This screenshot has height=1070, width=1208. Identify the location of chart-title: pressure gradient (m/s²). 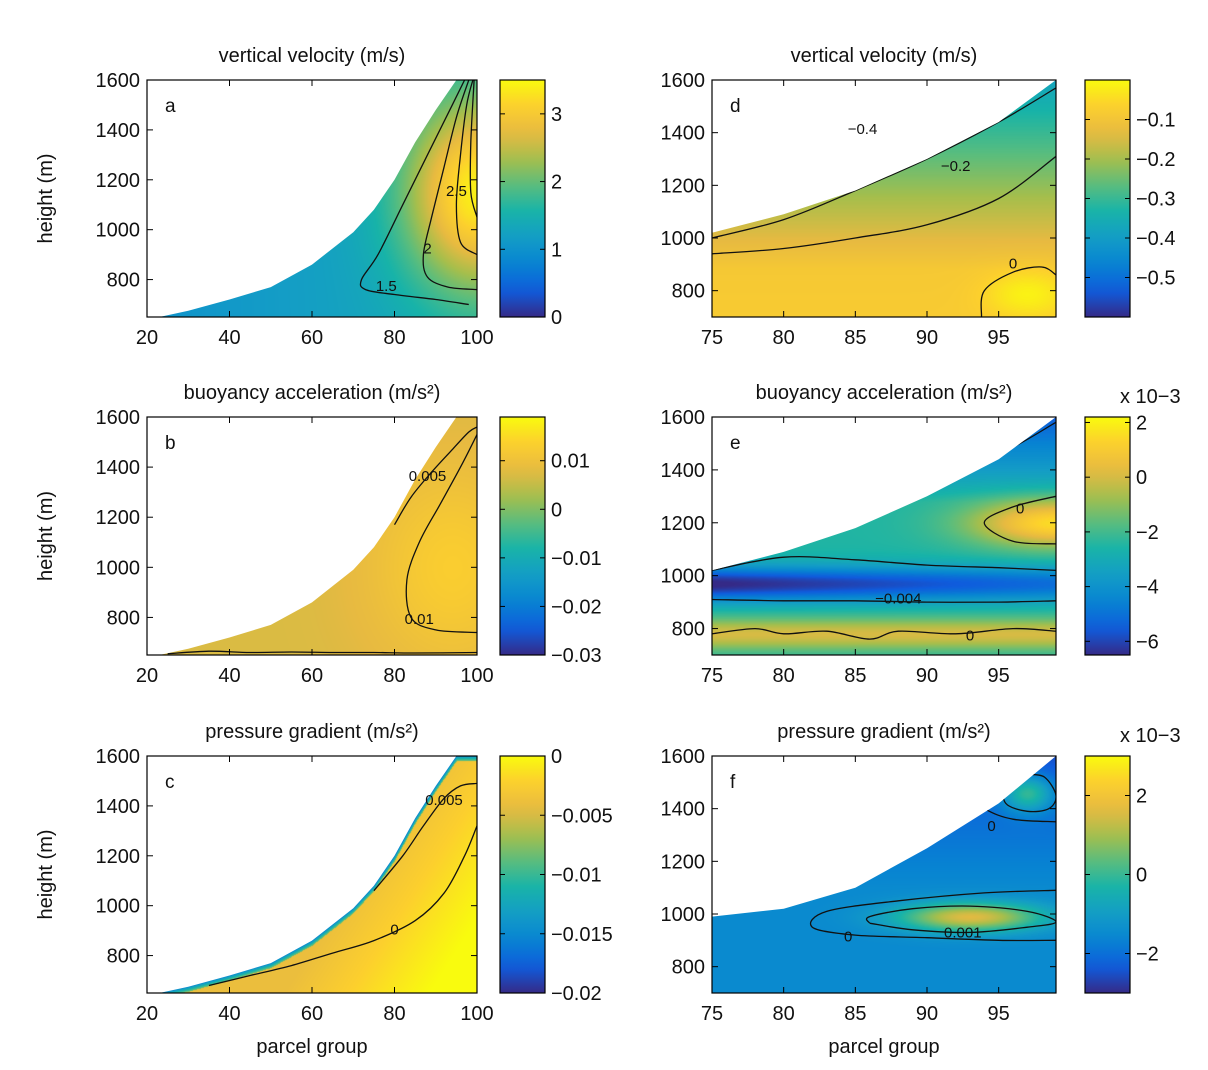
(311, 732).